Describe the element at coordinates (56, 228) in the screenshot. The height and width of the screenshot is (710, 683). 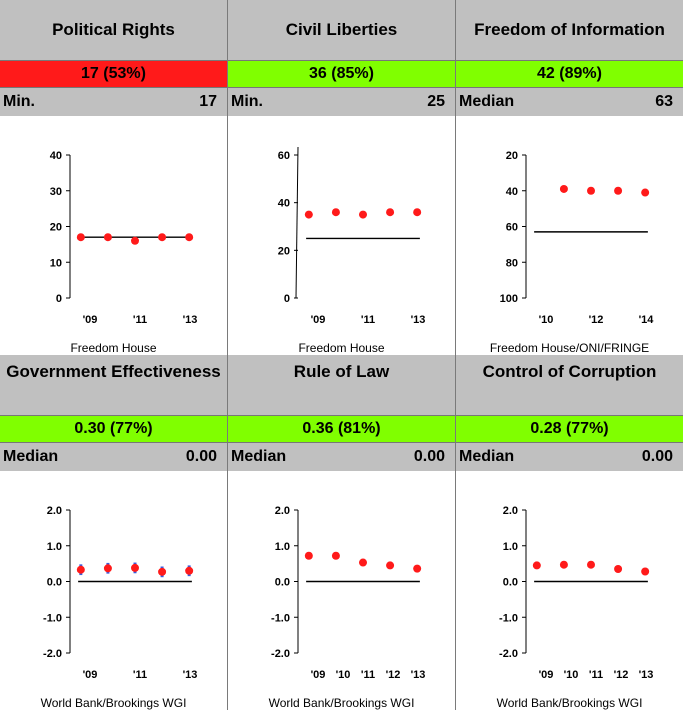
I see `y-tick-label: 20` at that location.